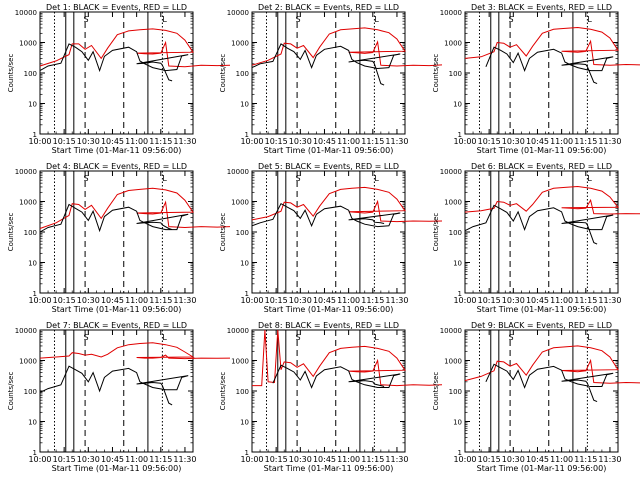 This screenshot has height=480, width=640. Describe the element at coordinates (116, 325) in the screenshot. I see `panel-title: Det 7: BLACK = Events, RED = LLD` at that location.